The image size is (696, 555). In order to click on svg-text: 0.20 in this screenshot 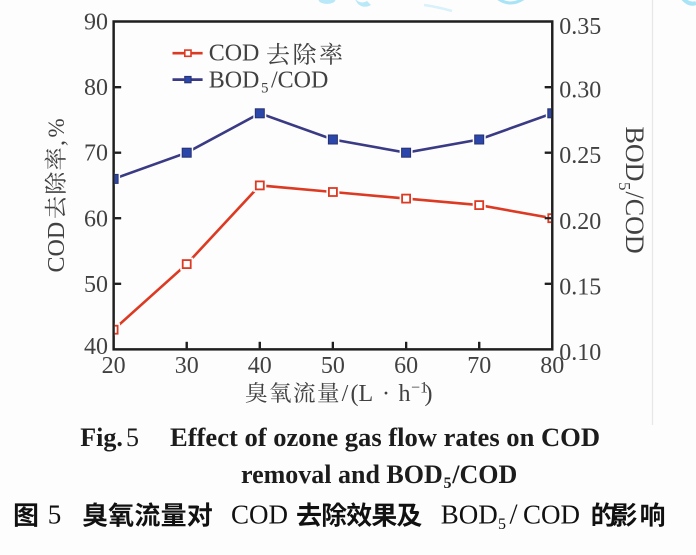, I will do `click(580, 222)`.